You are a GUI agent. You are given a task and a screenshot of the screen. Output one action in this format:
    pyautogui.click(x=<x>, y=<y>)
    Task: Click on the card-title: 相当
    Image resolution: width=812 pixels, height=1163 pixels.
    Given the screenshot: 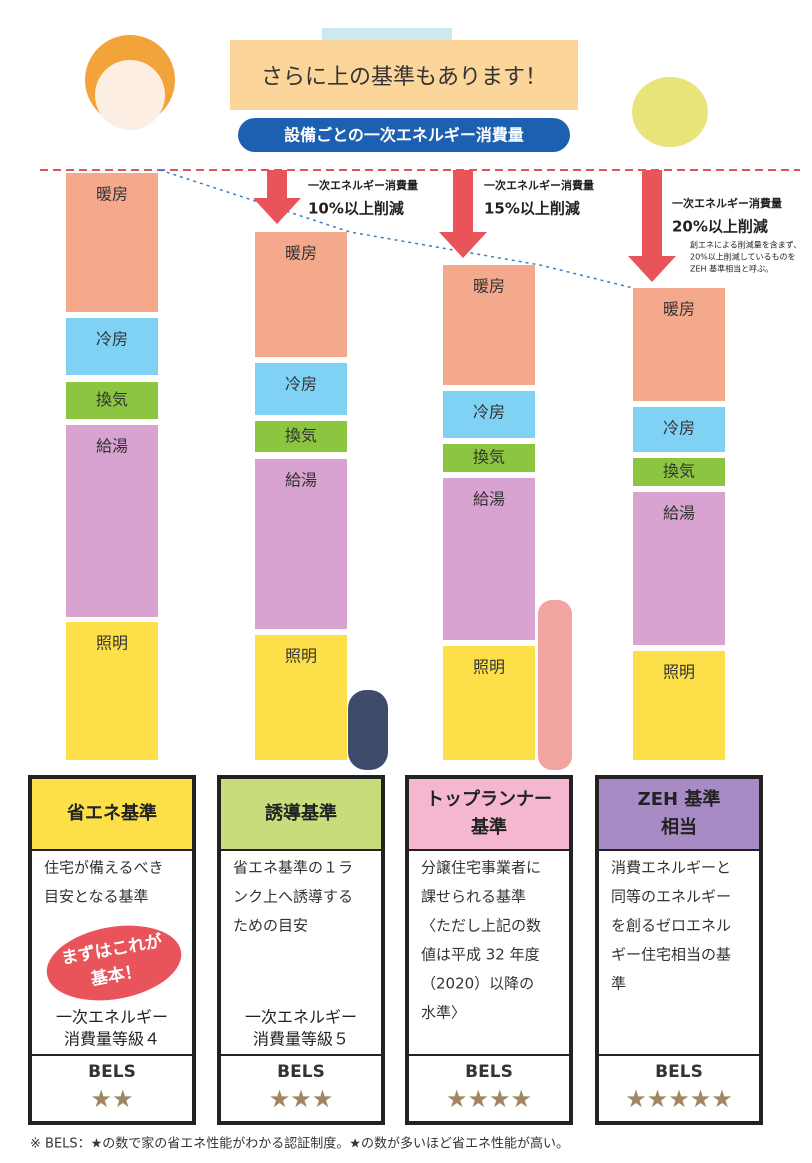 What is the action you would take?
    pyautogui.click(x=679, y=827)
    